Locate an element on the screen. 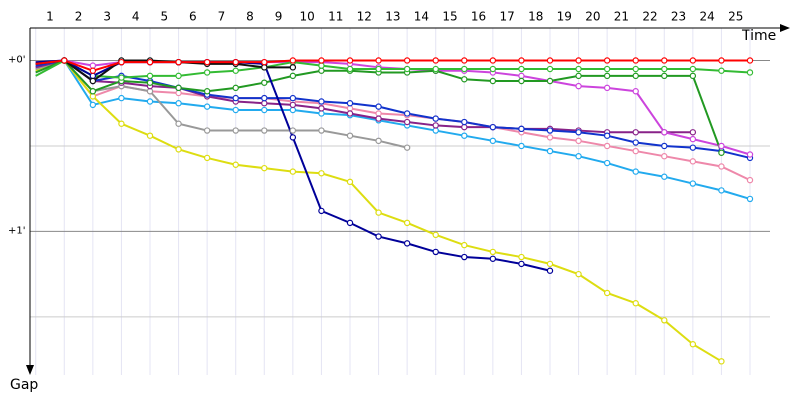  y-tick-label: +0' is located at coordinates (17, 59).